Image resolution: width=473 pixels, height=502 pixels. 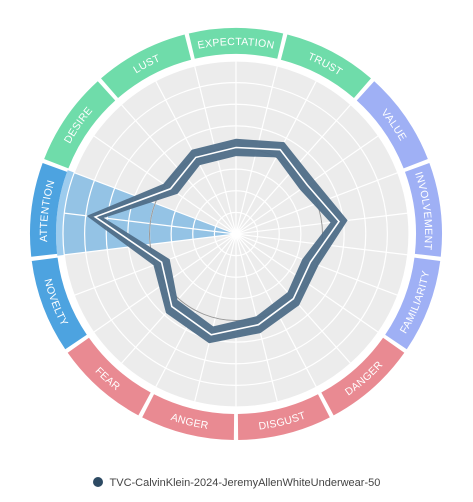 What do you see at coordinates (146, 213) in the screenshot?
I see `highlight-wedge` at bounding box center [146, 213].